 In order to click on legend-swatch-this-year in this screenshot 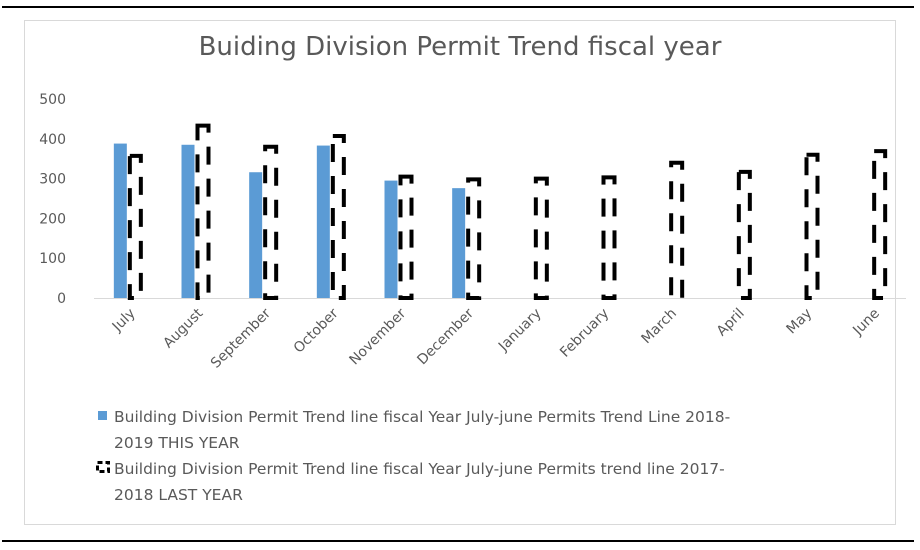, I will do `click(102, 415)`.